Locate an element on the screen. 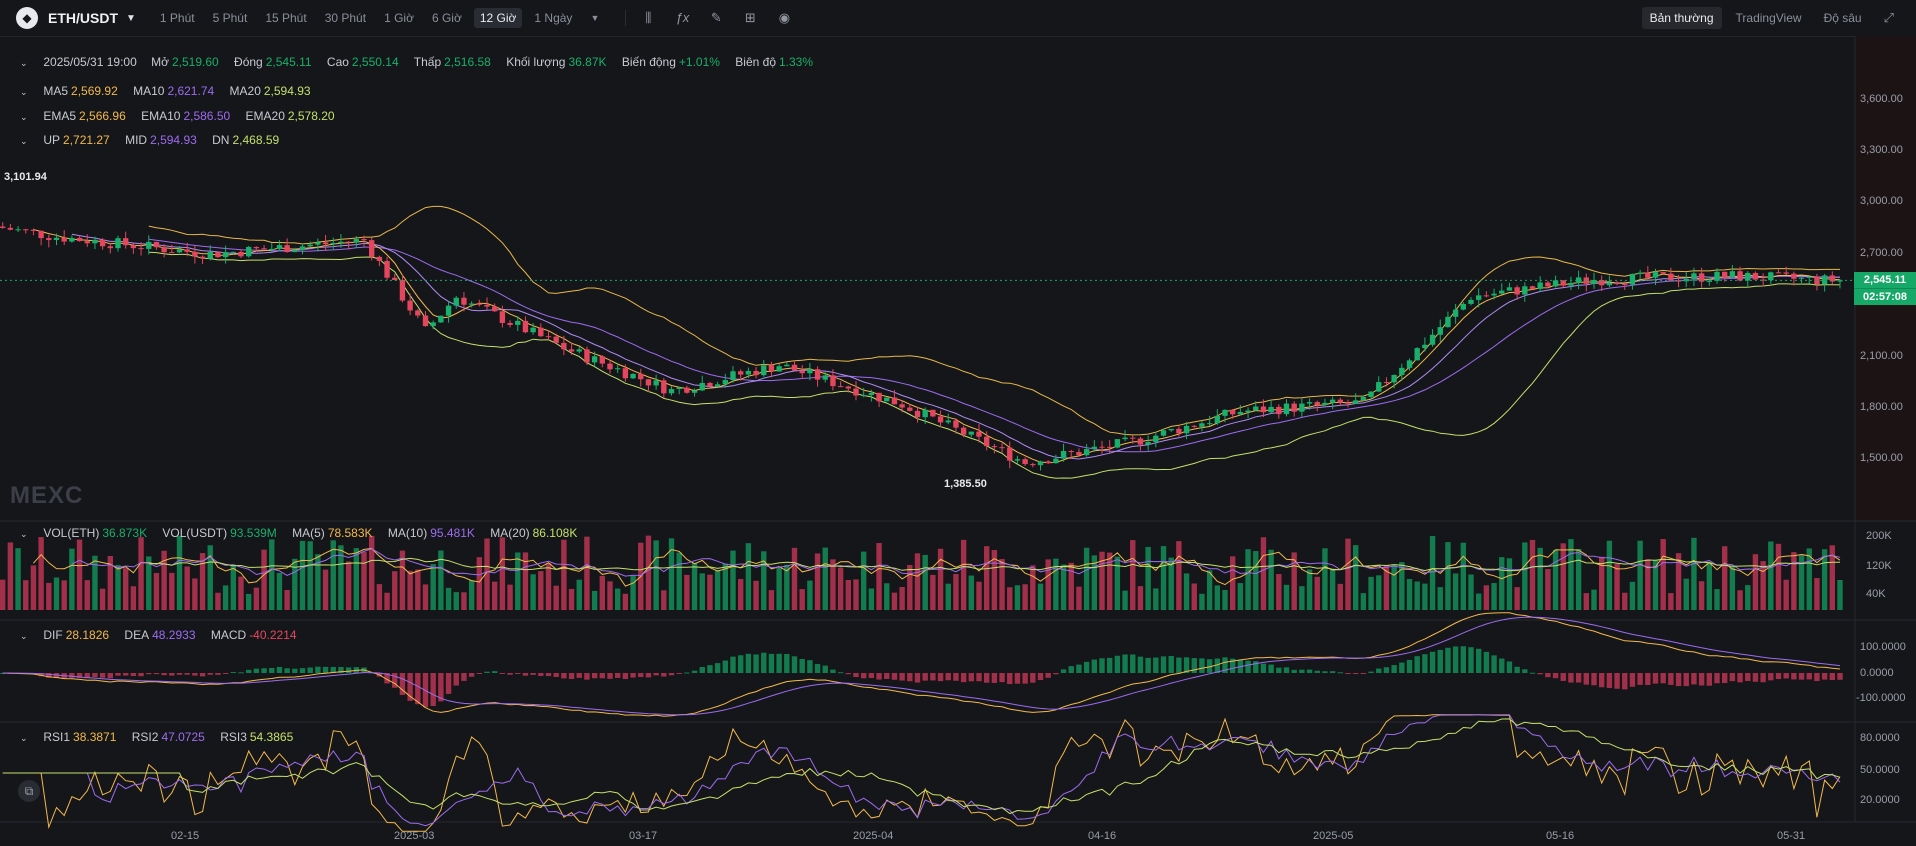 The width and height of the screenshot is (1916, 846). candle-type-icon: ⫼ is located at coordinates (648, 17).